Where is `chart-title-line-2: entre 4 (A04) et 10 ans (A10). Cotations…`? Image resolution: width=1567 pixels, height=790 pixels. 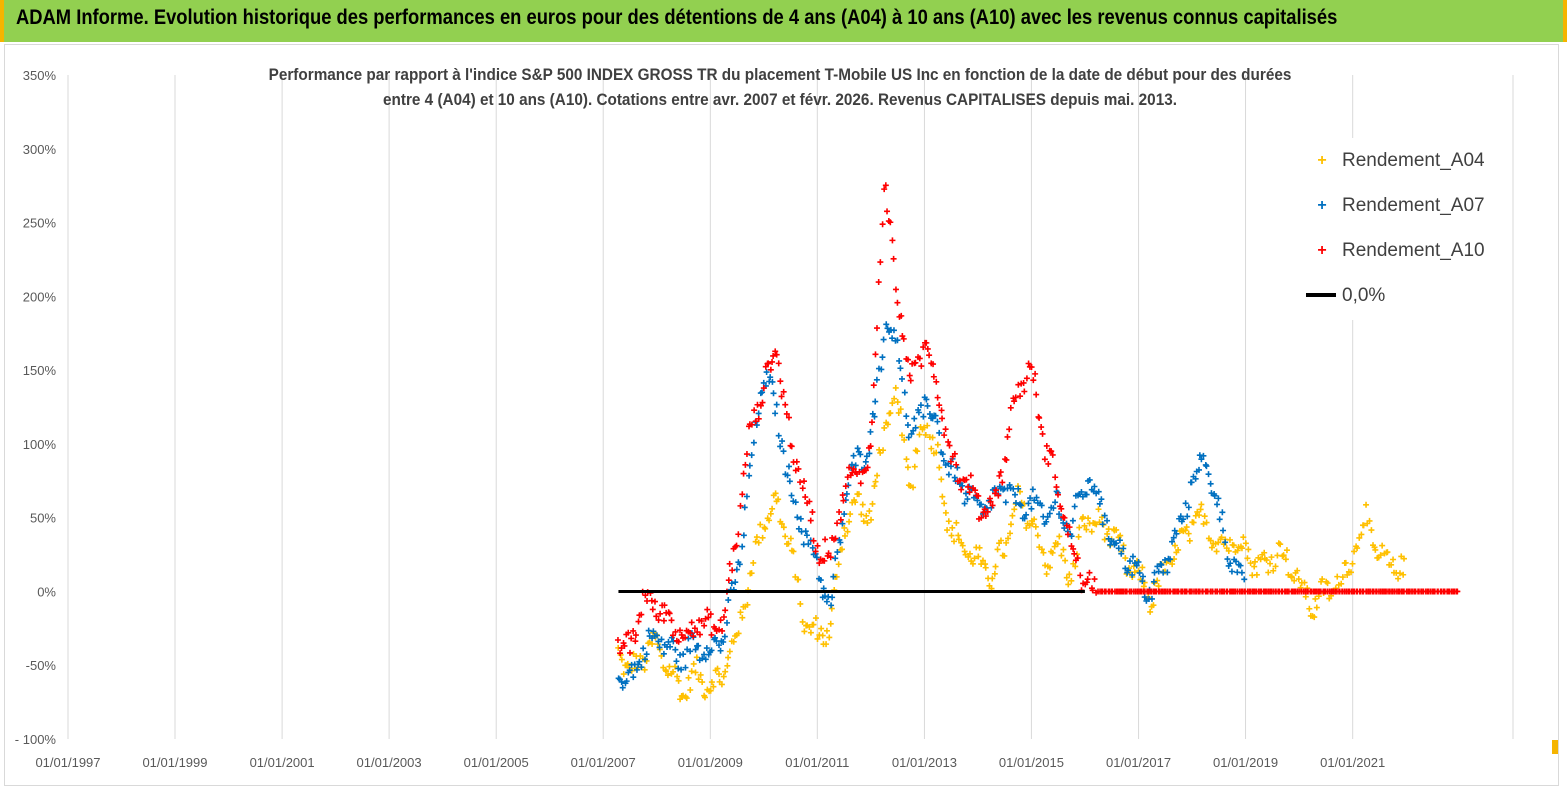 chart-title-line-2: entre 4 (A04) et 10 ans (A10). Cotations… is located at coordinates (780, 99).